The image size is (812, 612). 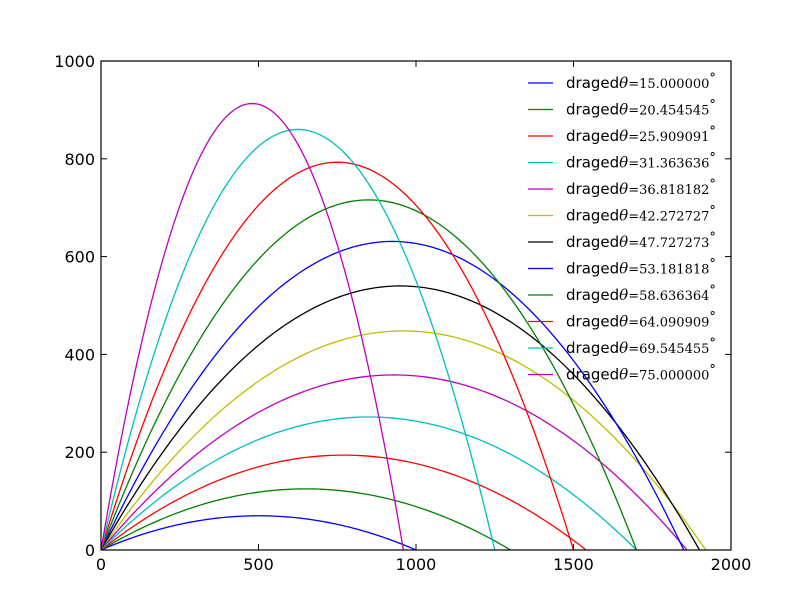 What do you see at coordinates (74, 61) in the screenshot?
I see `y-tick-label: 1000` at bounding box center [74, 61].